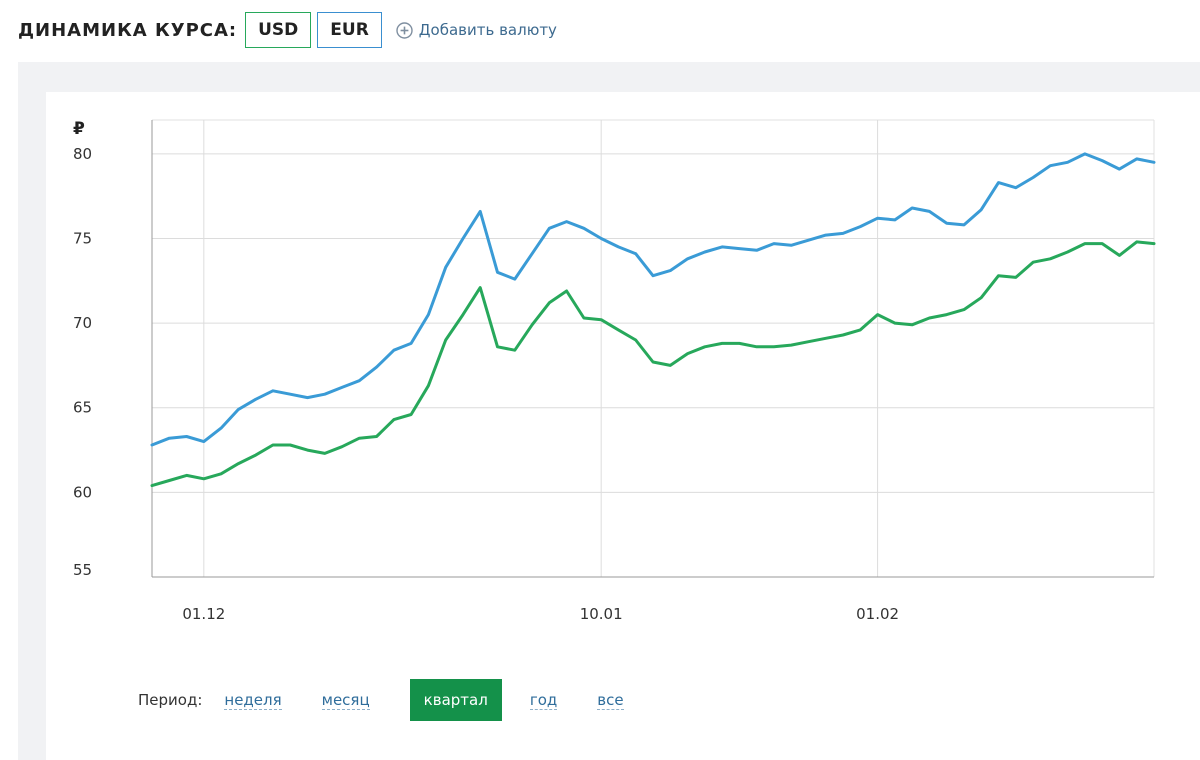  Describe the element at coordinates (82, 238) in the screenshot. I see `y-tick-label: 75` at that location.